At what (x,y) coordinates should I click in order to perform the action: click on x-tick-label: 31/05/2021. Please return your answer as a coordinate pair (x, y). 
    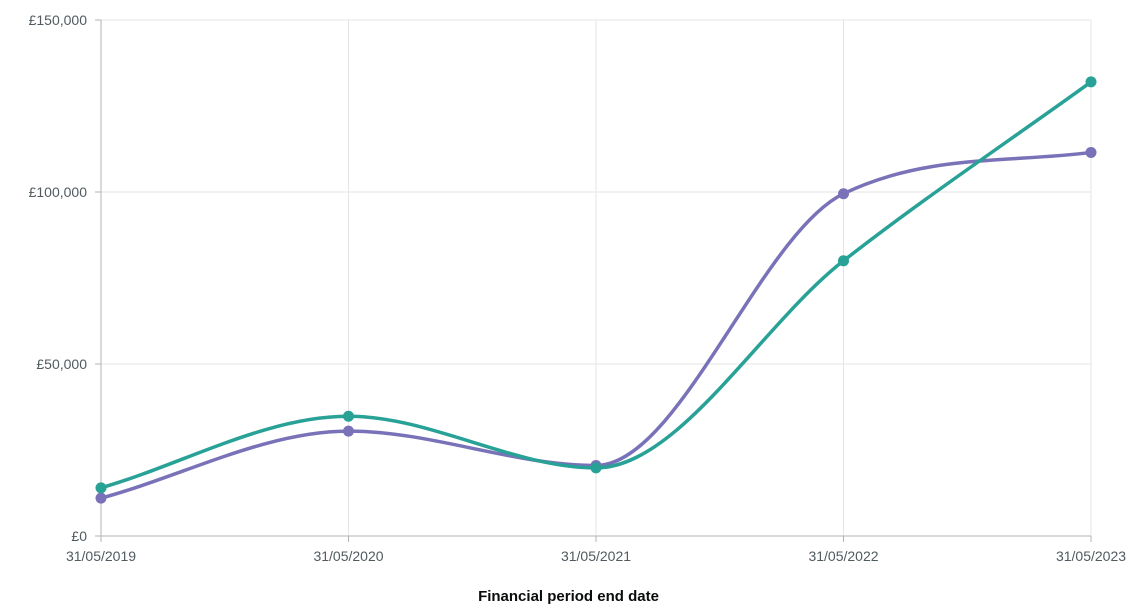
    Looking at the image, I should click on (596, 556).